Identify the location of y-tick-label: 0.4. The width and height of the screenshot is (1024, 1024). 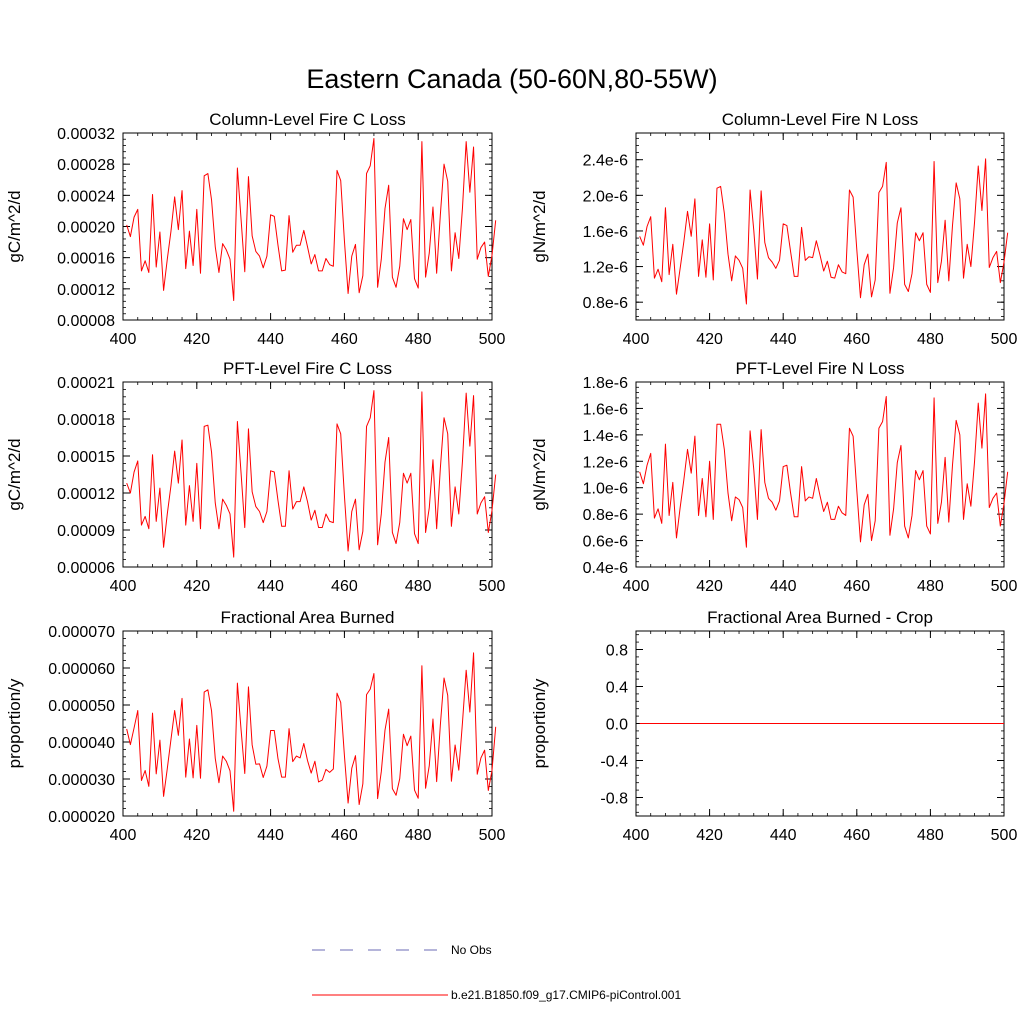
(617, 688).